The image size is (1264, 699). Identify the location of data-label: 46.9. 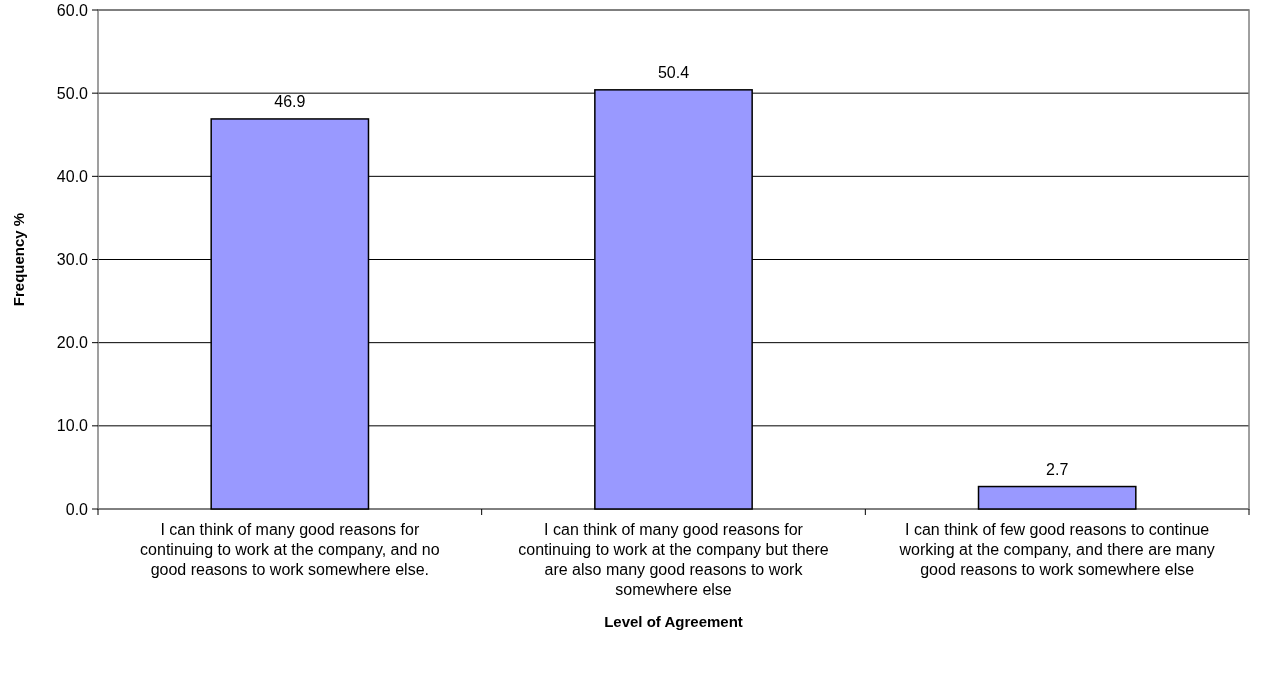
(290, 101).